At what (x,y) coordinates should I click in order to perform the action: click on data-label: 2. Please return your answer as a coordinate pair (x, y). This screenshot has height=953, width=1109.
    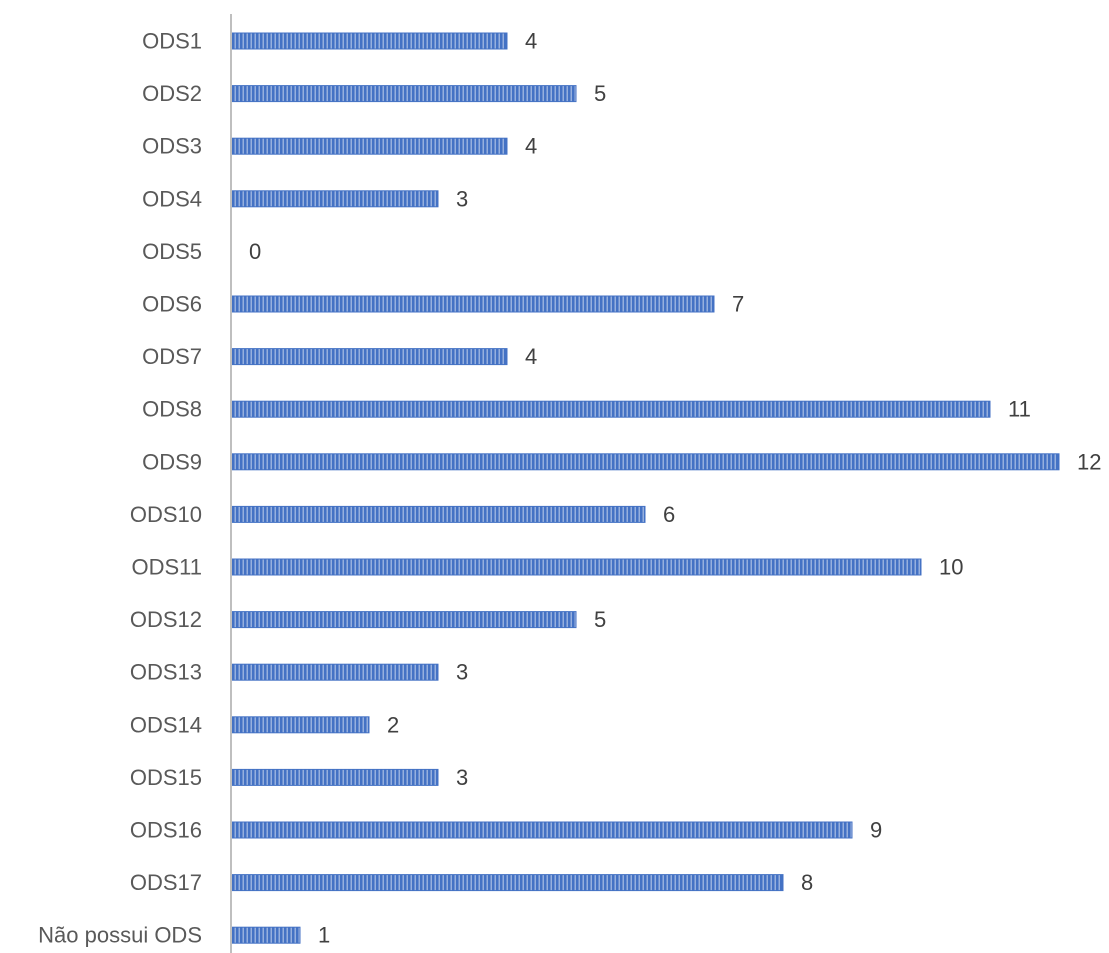
    Looking at the image, I should click on (393, 724).